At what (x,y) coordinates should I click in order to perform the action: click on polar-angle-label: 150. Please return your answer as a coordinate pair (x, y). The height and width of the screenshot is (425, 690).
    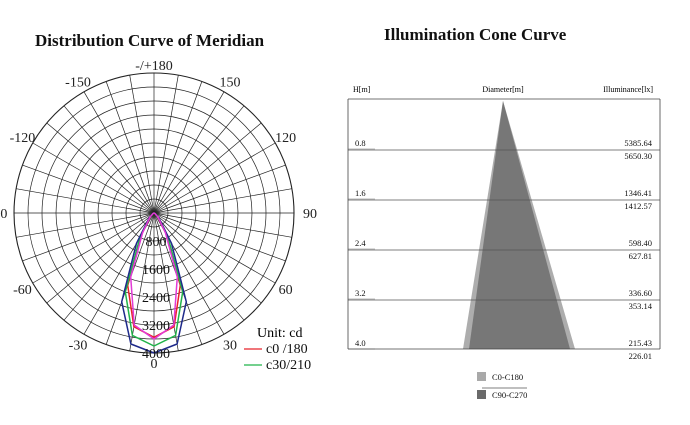
    Looking at the image, I should click on (230, 82).